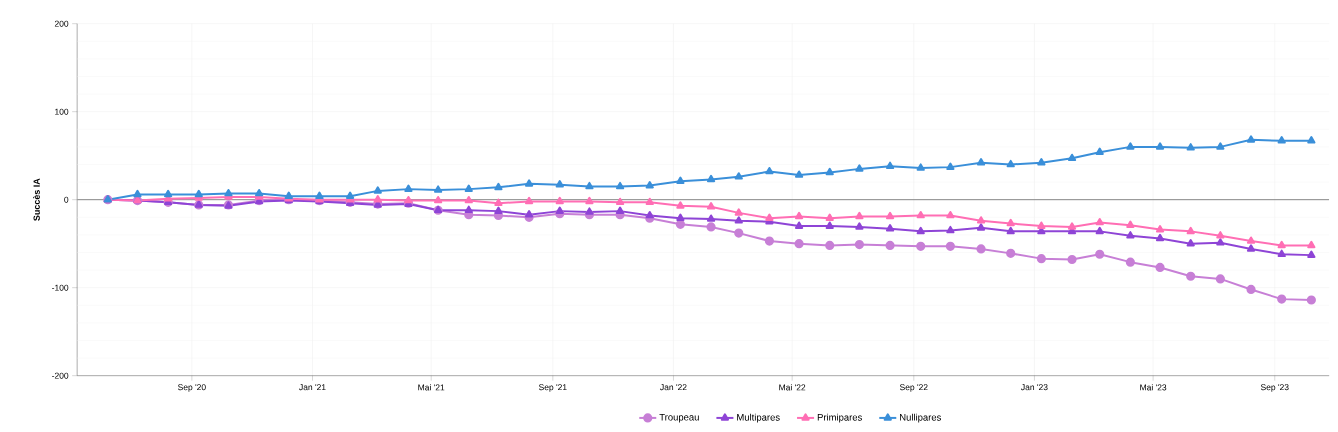 The height and width of the screenshot is (432, 1338). What do you see at coordinates (312, 387) in the screenshot?
I see `x-tick-label: Jan '21` at bounding box center [312, 387].